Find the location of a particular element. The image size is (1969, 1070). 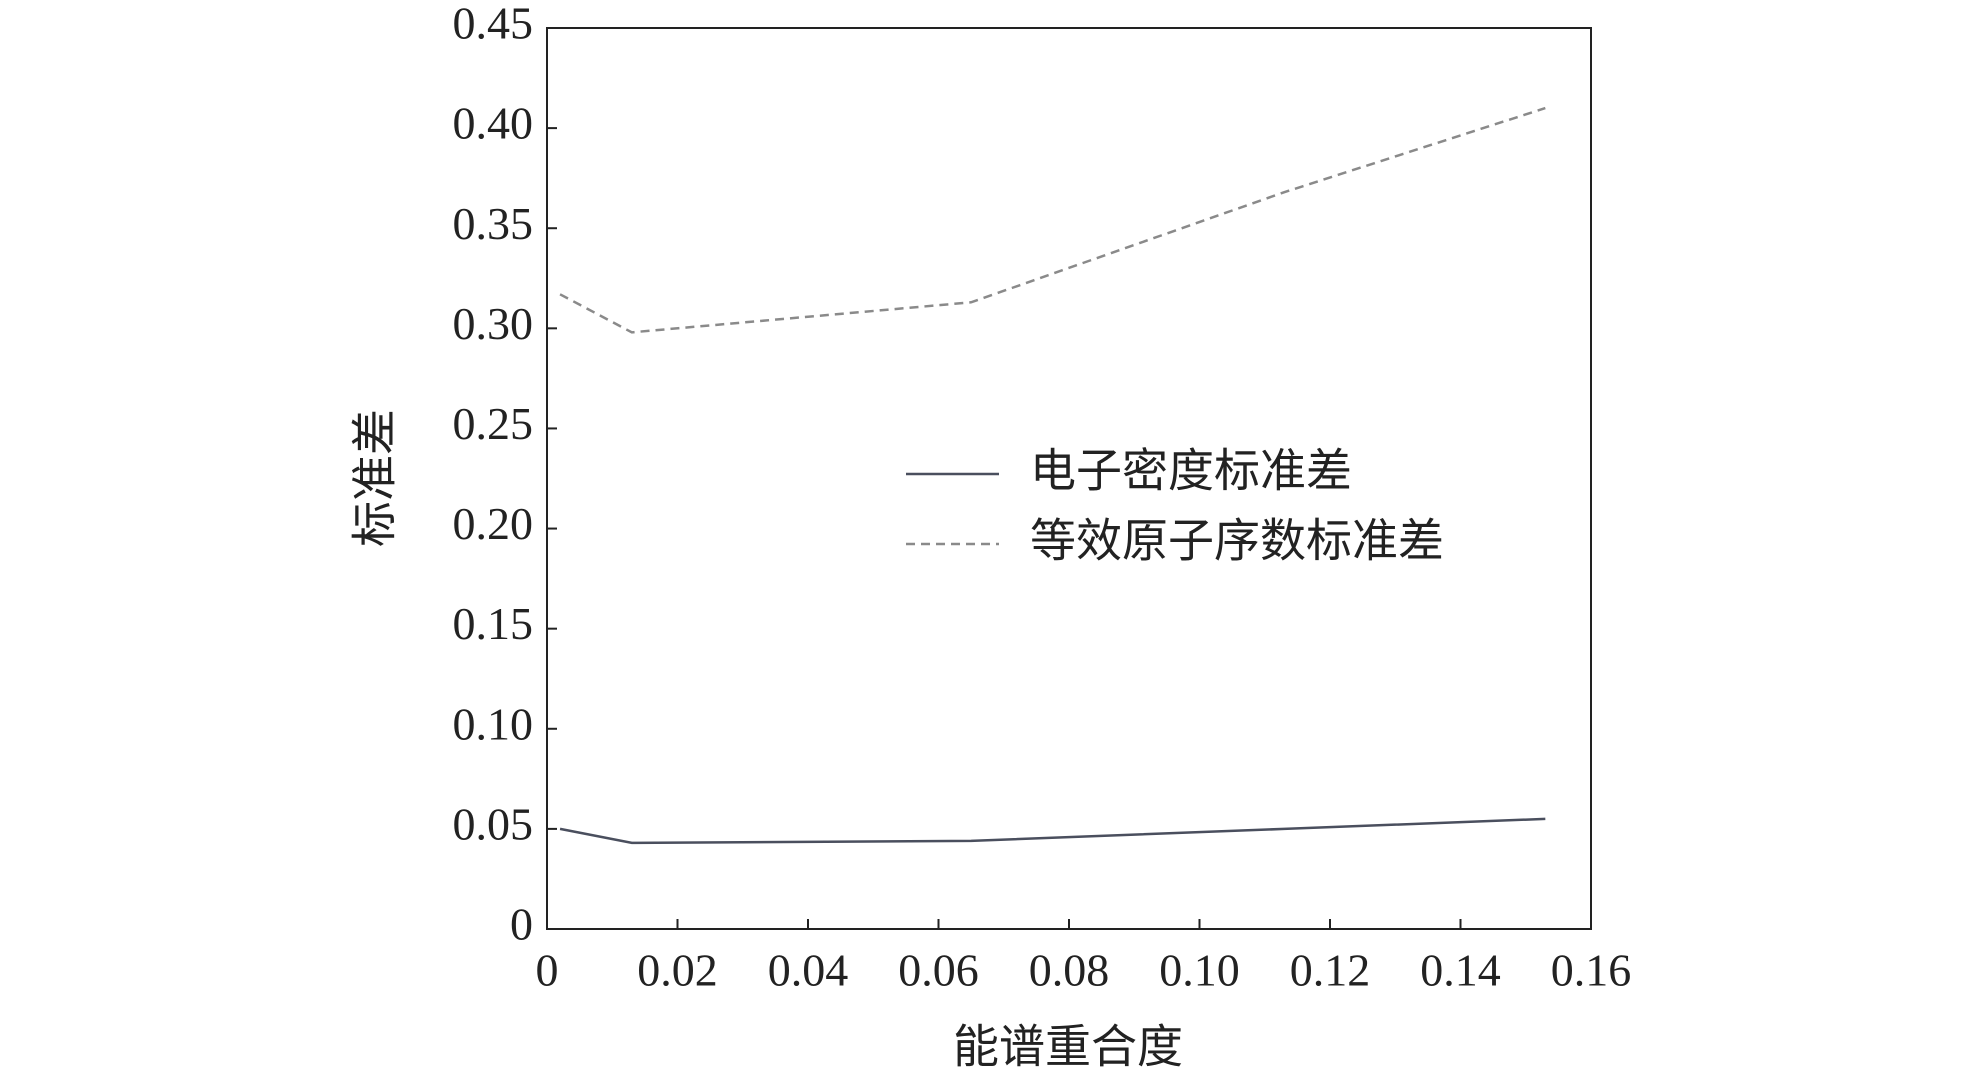

x-tick-label: 0 is located at coordinates (547, 970).